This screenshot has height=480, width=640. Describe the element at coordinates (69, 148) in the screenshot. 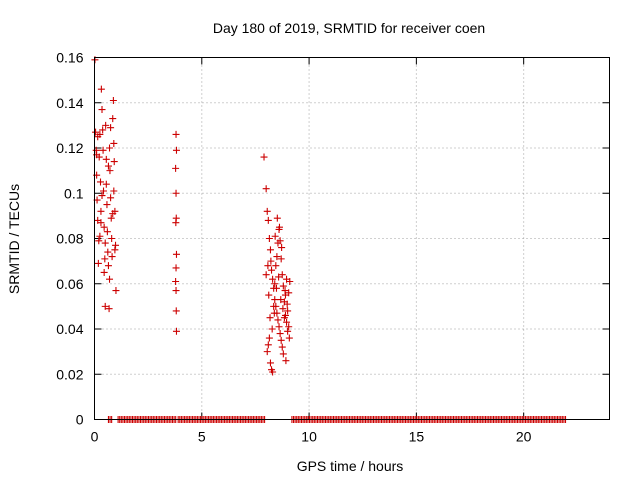

I see `y-tick-label: 0.12` at that location.